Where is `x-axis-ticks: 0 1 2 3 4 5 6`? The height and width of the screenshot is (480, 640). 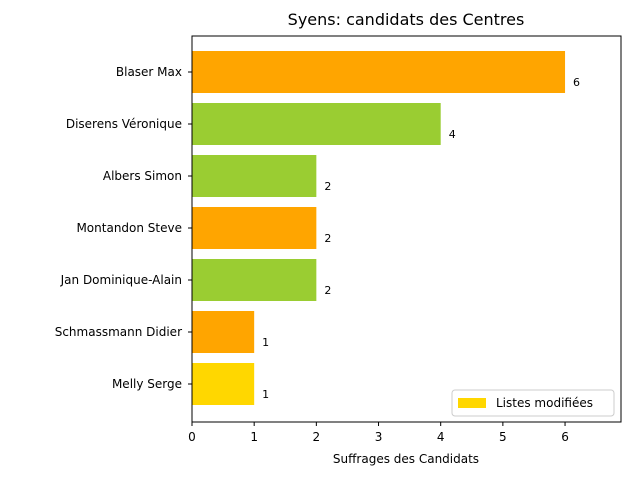
x-axis-ticks: 0 1 2 3 4 5 6 is located at coordinates (378, 433).